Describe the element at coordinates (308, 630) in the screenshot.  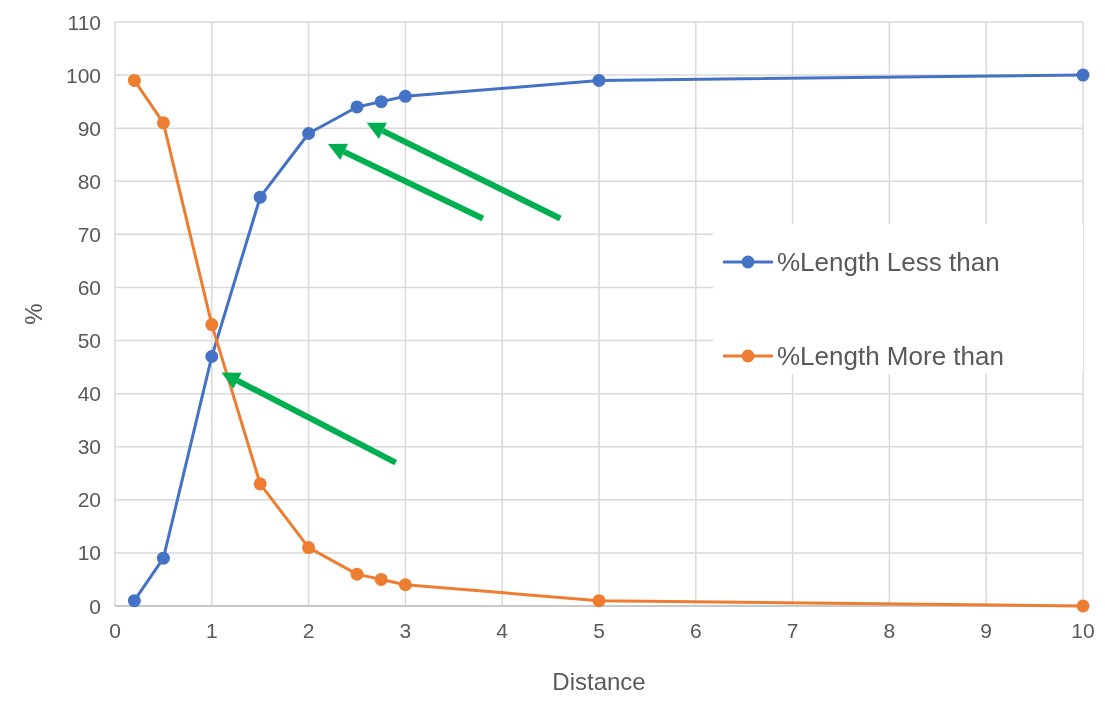
I see `x-tick-label: 2` at that location.